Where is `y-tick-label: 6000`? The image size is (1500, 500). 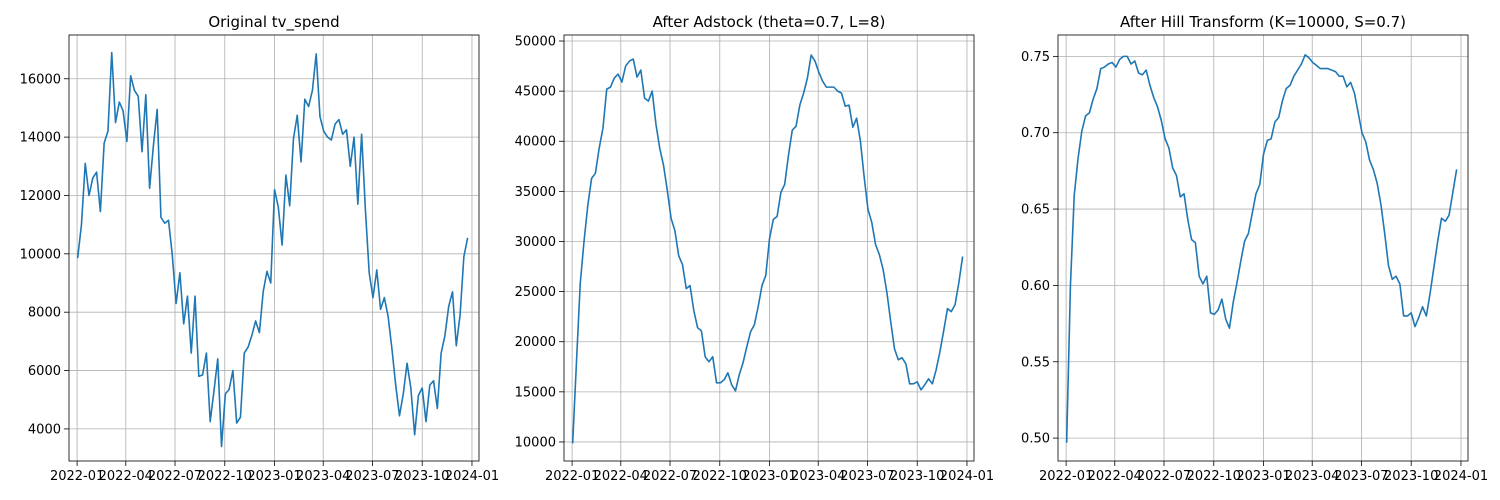
y-tick-label: 6000 is located at coordinates (44, 371).